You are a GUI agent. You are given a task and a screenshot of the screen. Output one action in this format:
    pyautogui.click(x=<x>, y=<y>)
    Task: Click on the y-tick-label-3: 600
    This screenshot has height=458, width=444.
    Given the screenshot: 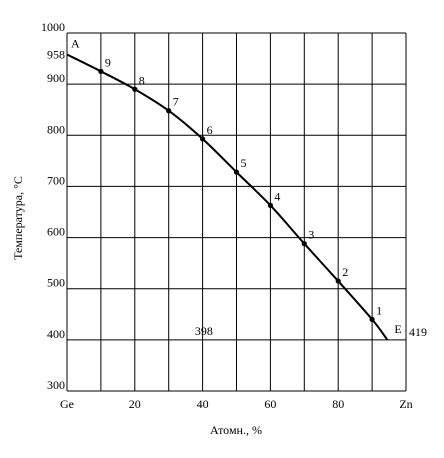 What is the action you would take?
    pyautogui.click(x=56, y=232)
    